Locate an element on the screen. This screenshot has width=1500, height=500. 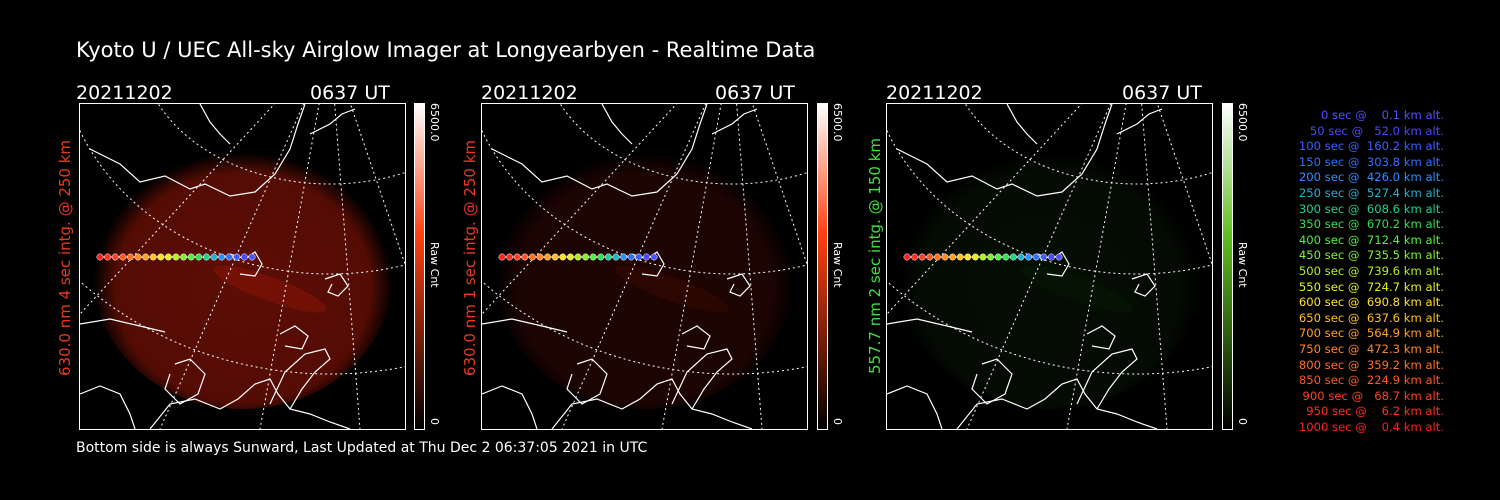
panel-1-image is located at coordinates (242, 266).